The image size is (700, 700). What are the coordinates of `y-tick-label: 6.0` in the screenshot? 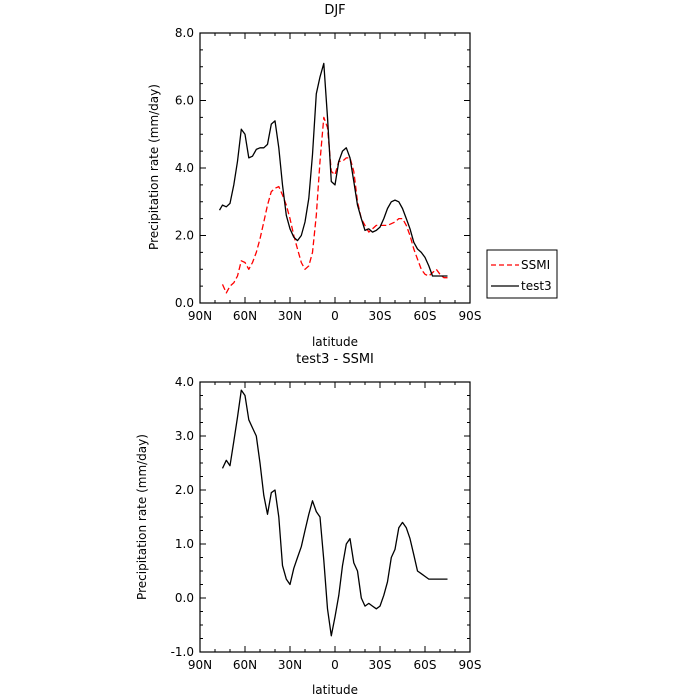 It's located at (184, 101).